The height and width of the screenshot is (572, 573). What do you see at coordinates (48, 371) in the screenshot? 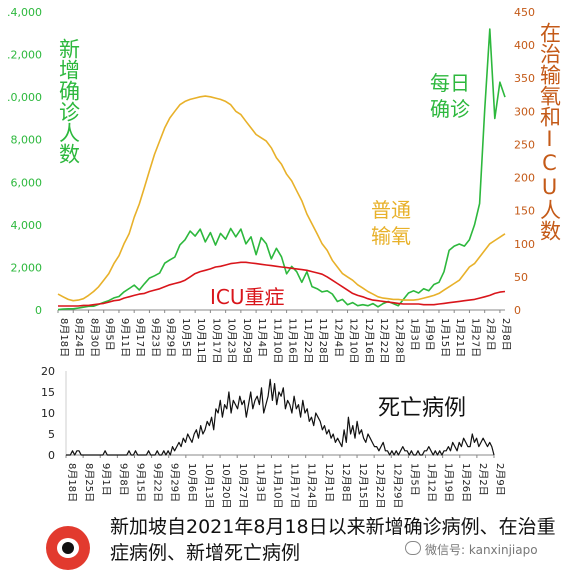
I see `deaths-y-tick-label: 20` at bounding box center [48, 371].